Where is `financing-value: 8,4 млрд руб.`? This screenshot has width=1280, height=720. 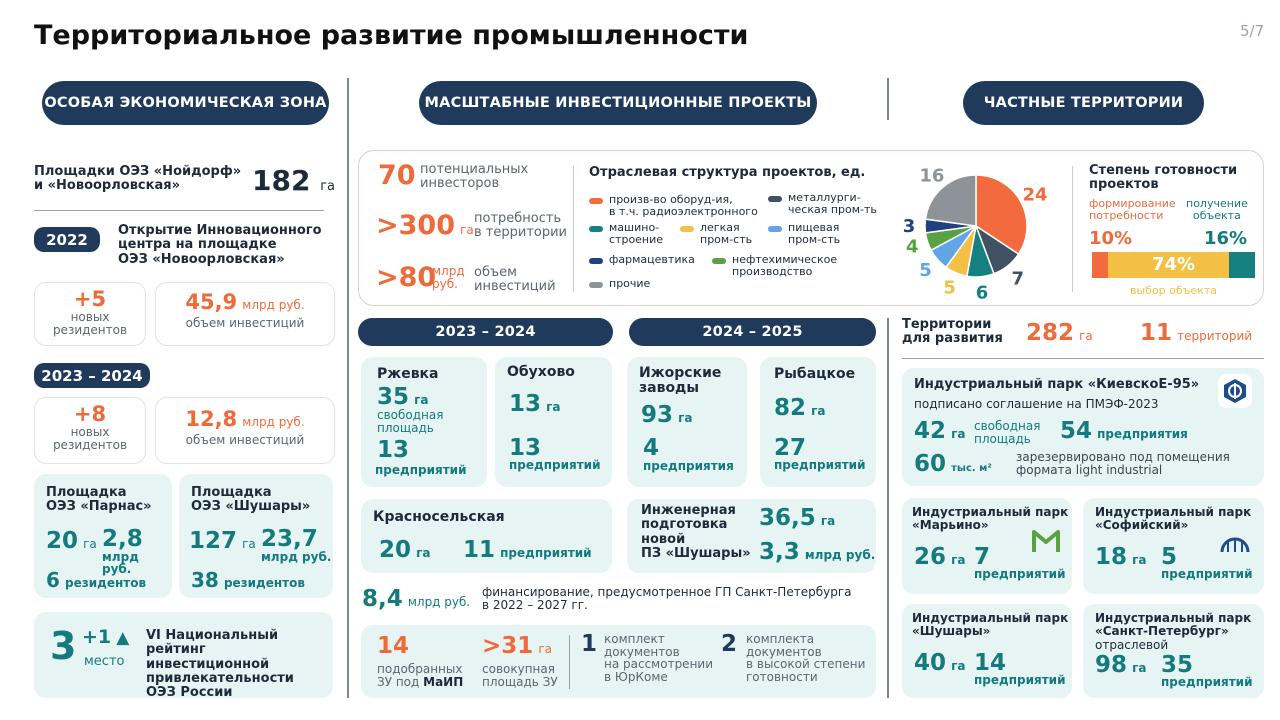 financing-value: 8,4 млрд руб. is located at coordinates (416, 599).